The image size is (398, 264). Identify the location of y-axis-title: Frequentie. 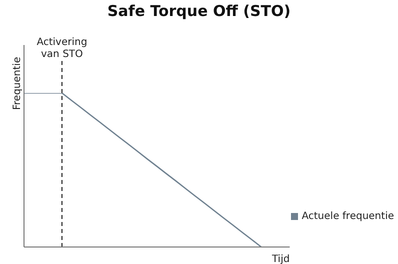
(18, 83).